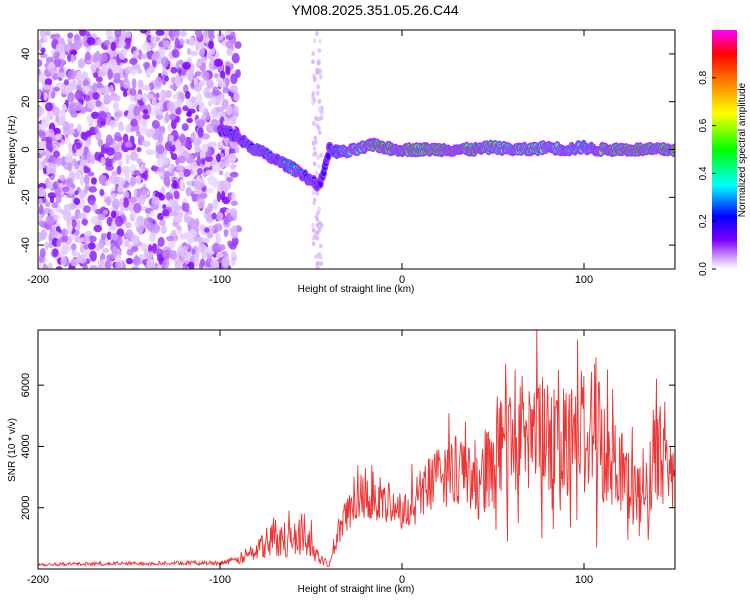 This screenshot has width=750, height=600. I want to click on page-title: YM08.2025.351.05.26.C44, so click(375, 10).